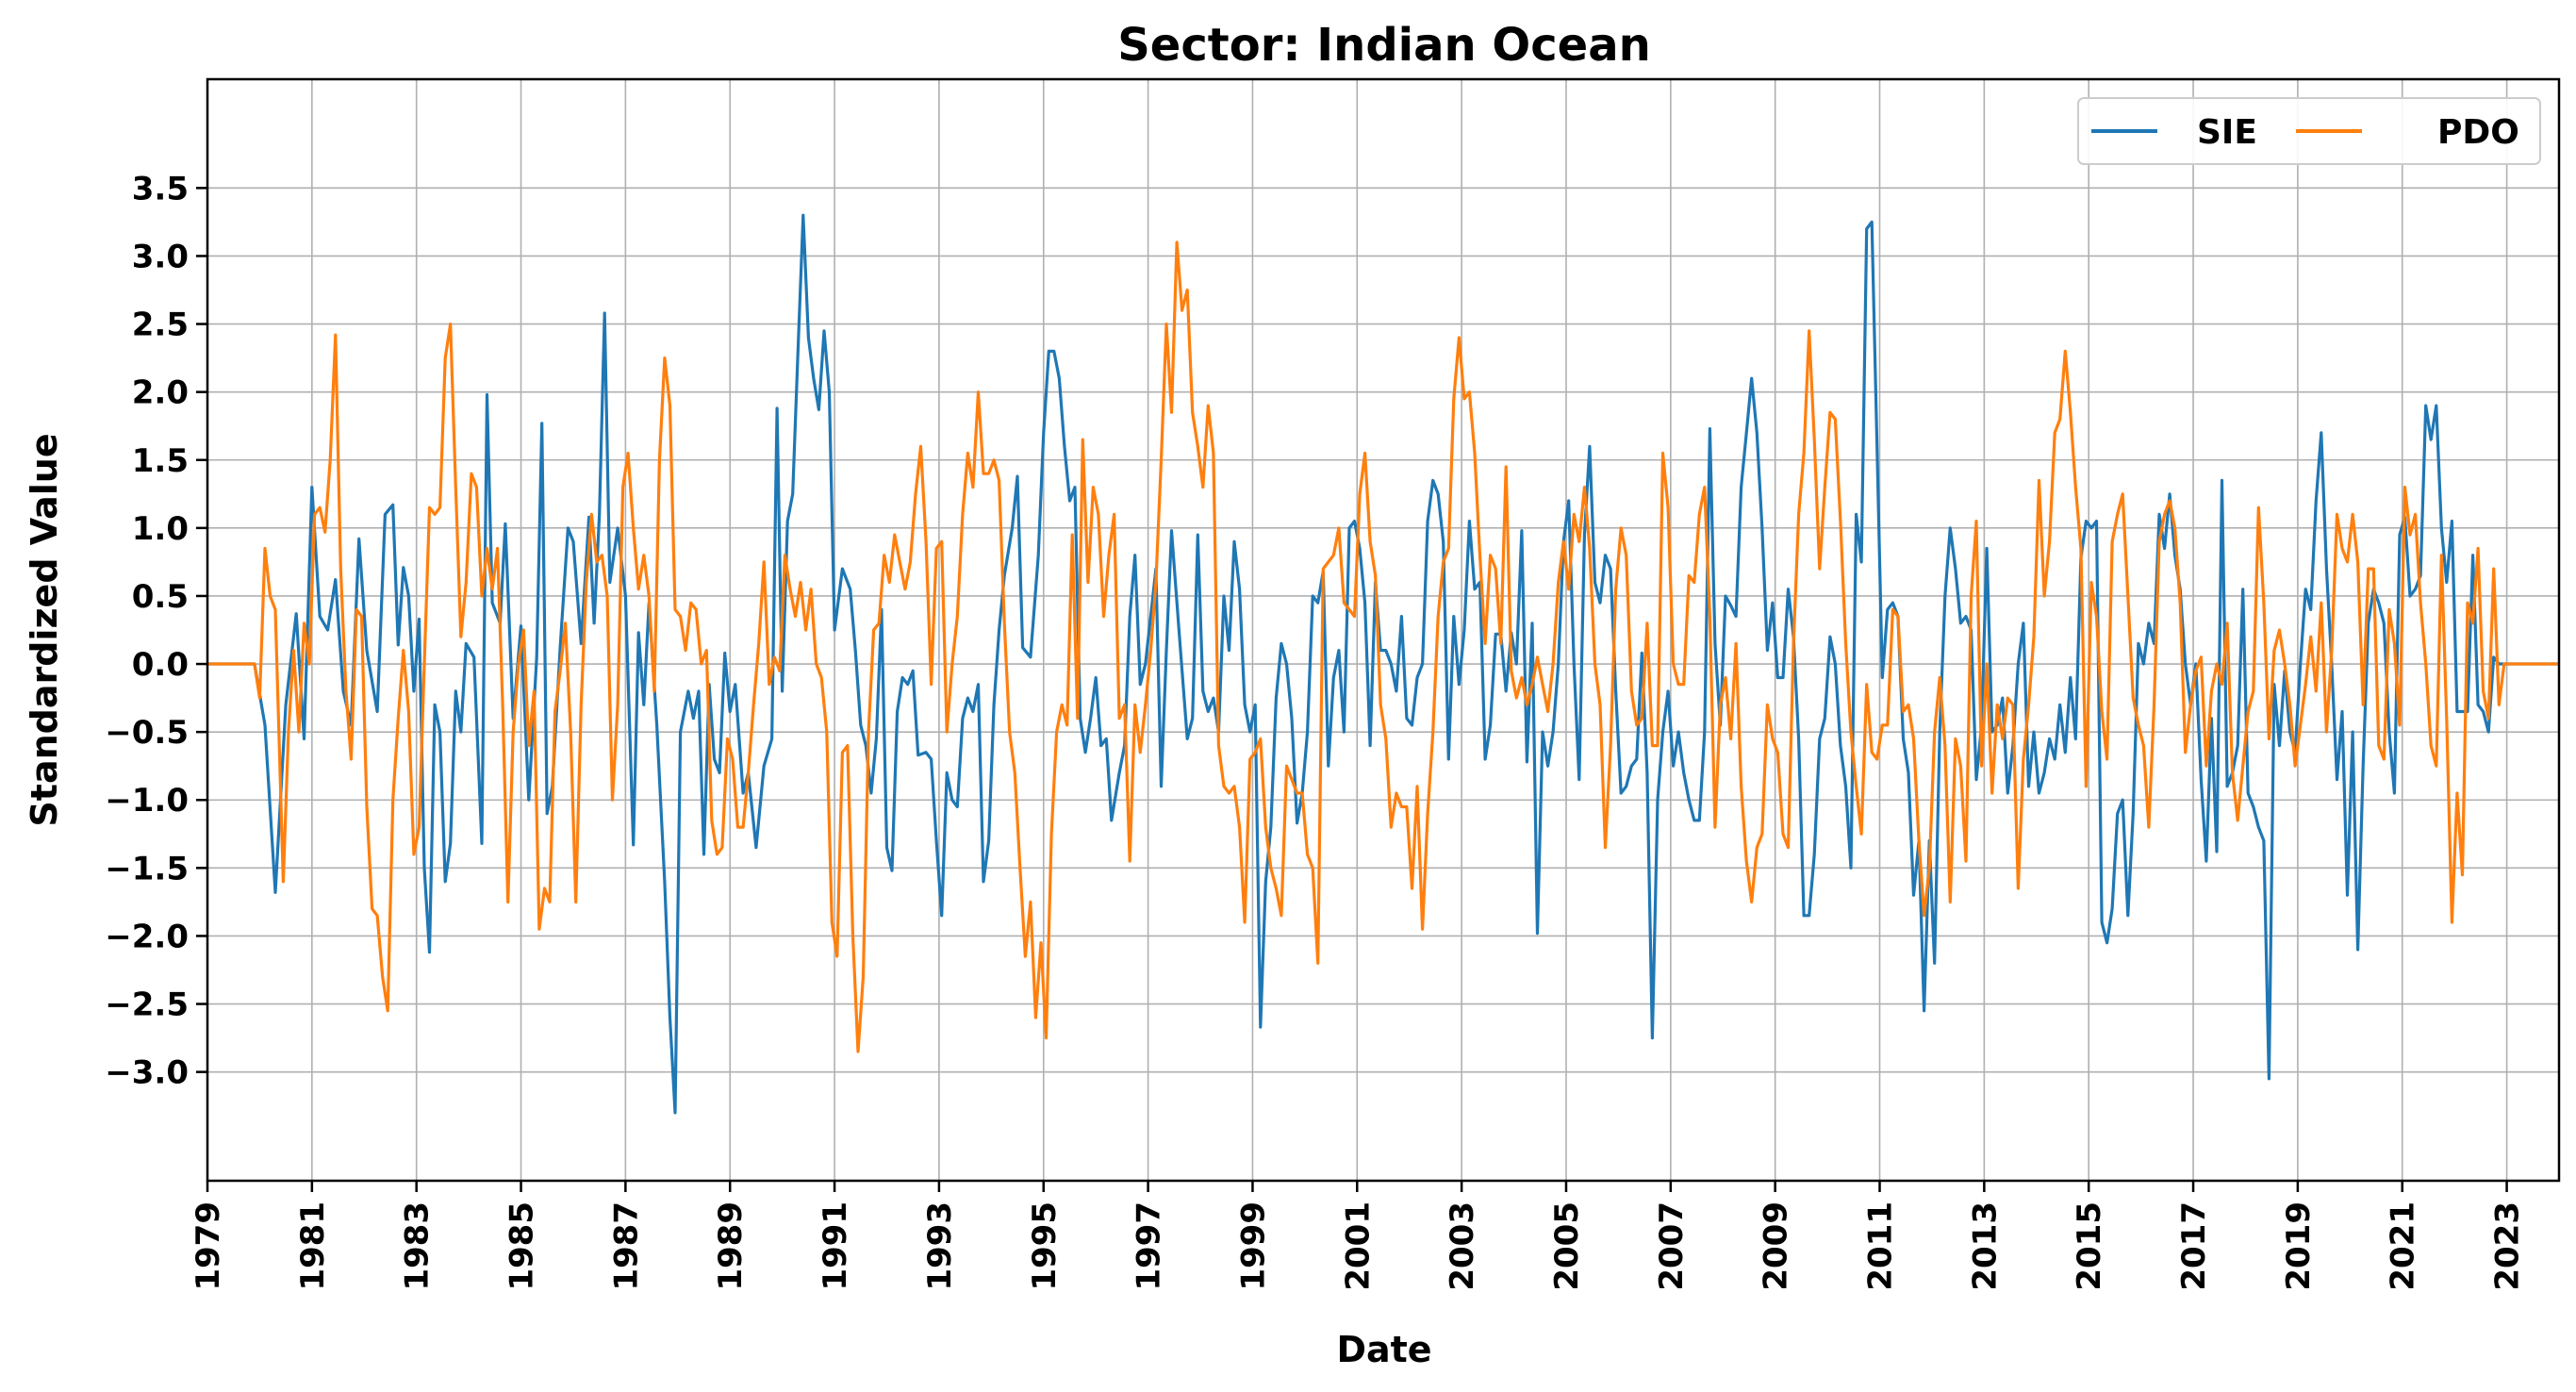 This screenshot has width=2576, height=1392. What do you see at coordinates (147, 868) in the screenshot?
I see `y-tick-label: −1.5` at bounding box center [147, 868].